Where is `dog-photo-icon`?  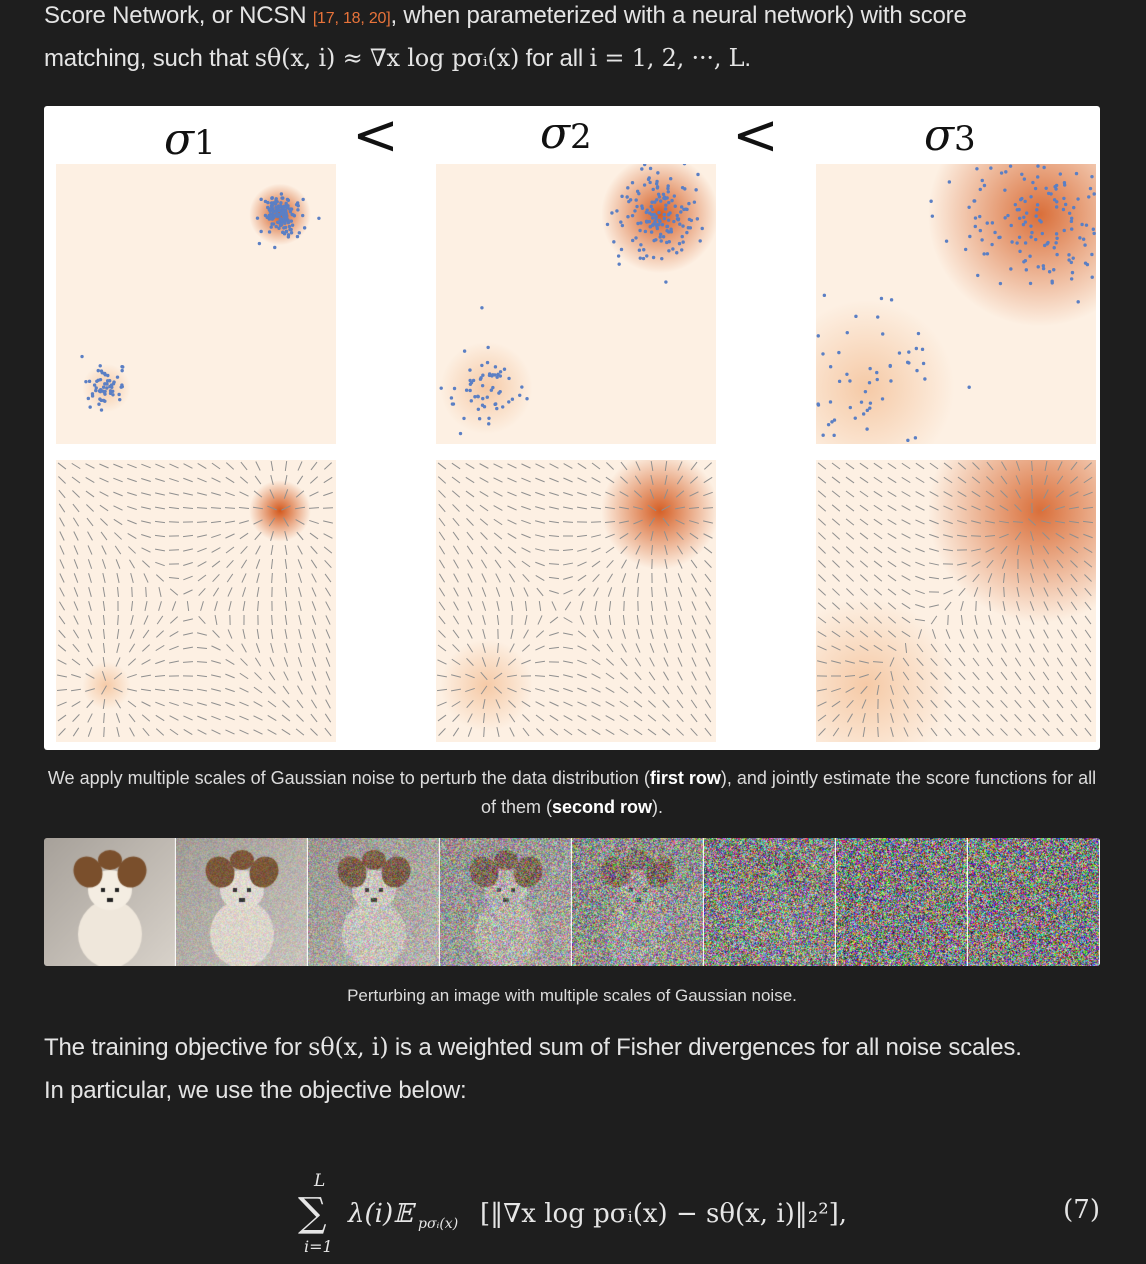 dog-photo-icon is located at coordinates (110, 902).